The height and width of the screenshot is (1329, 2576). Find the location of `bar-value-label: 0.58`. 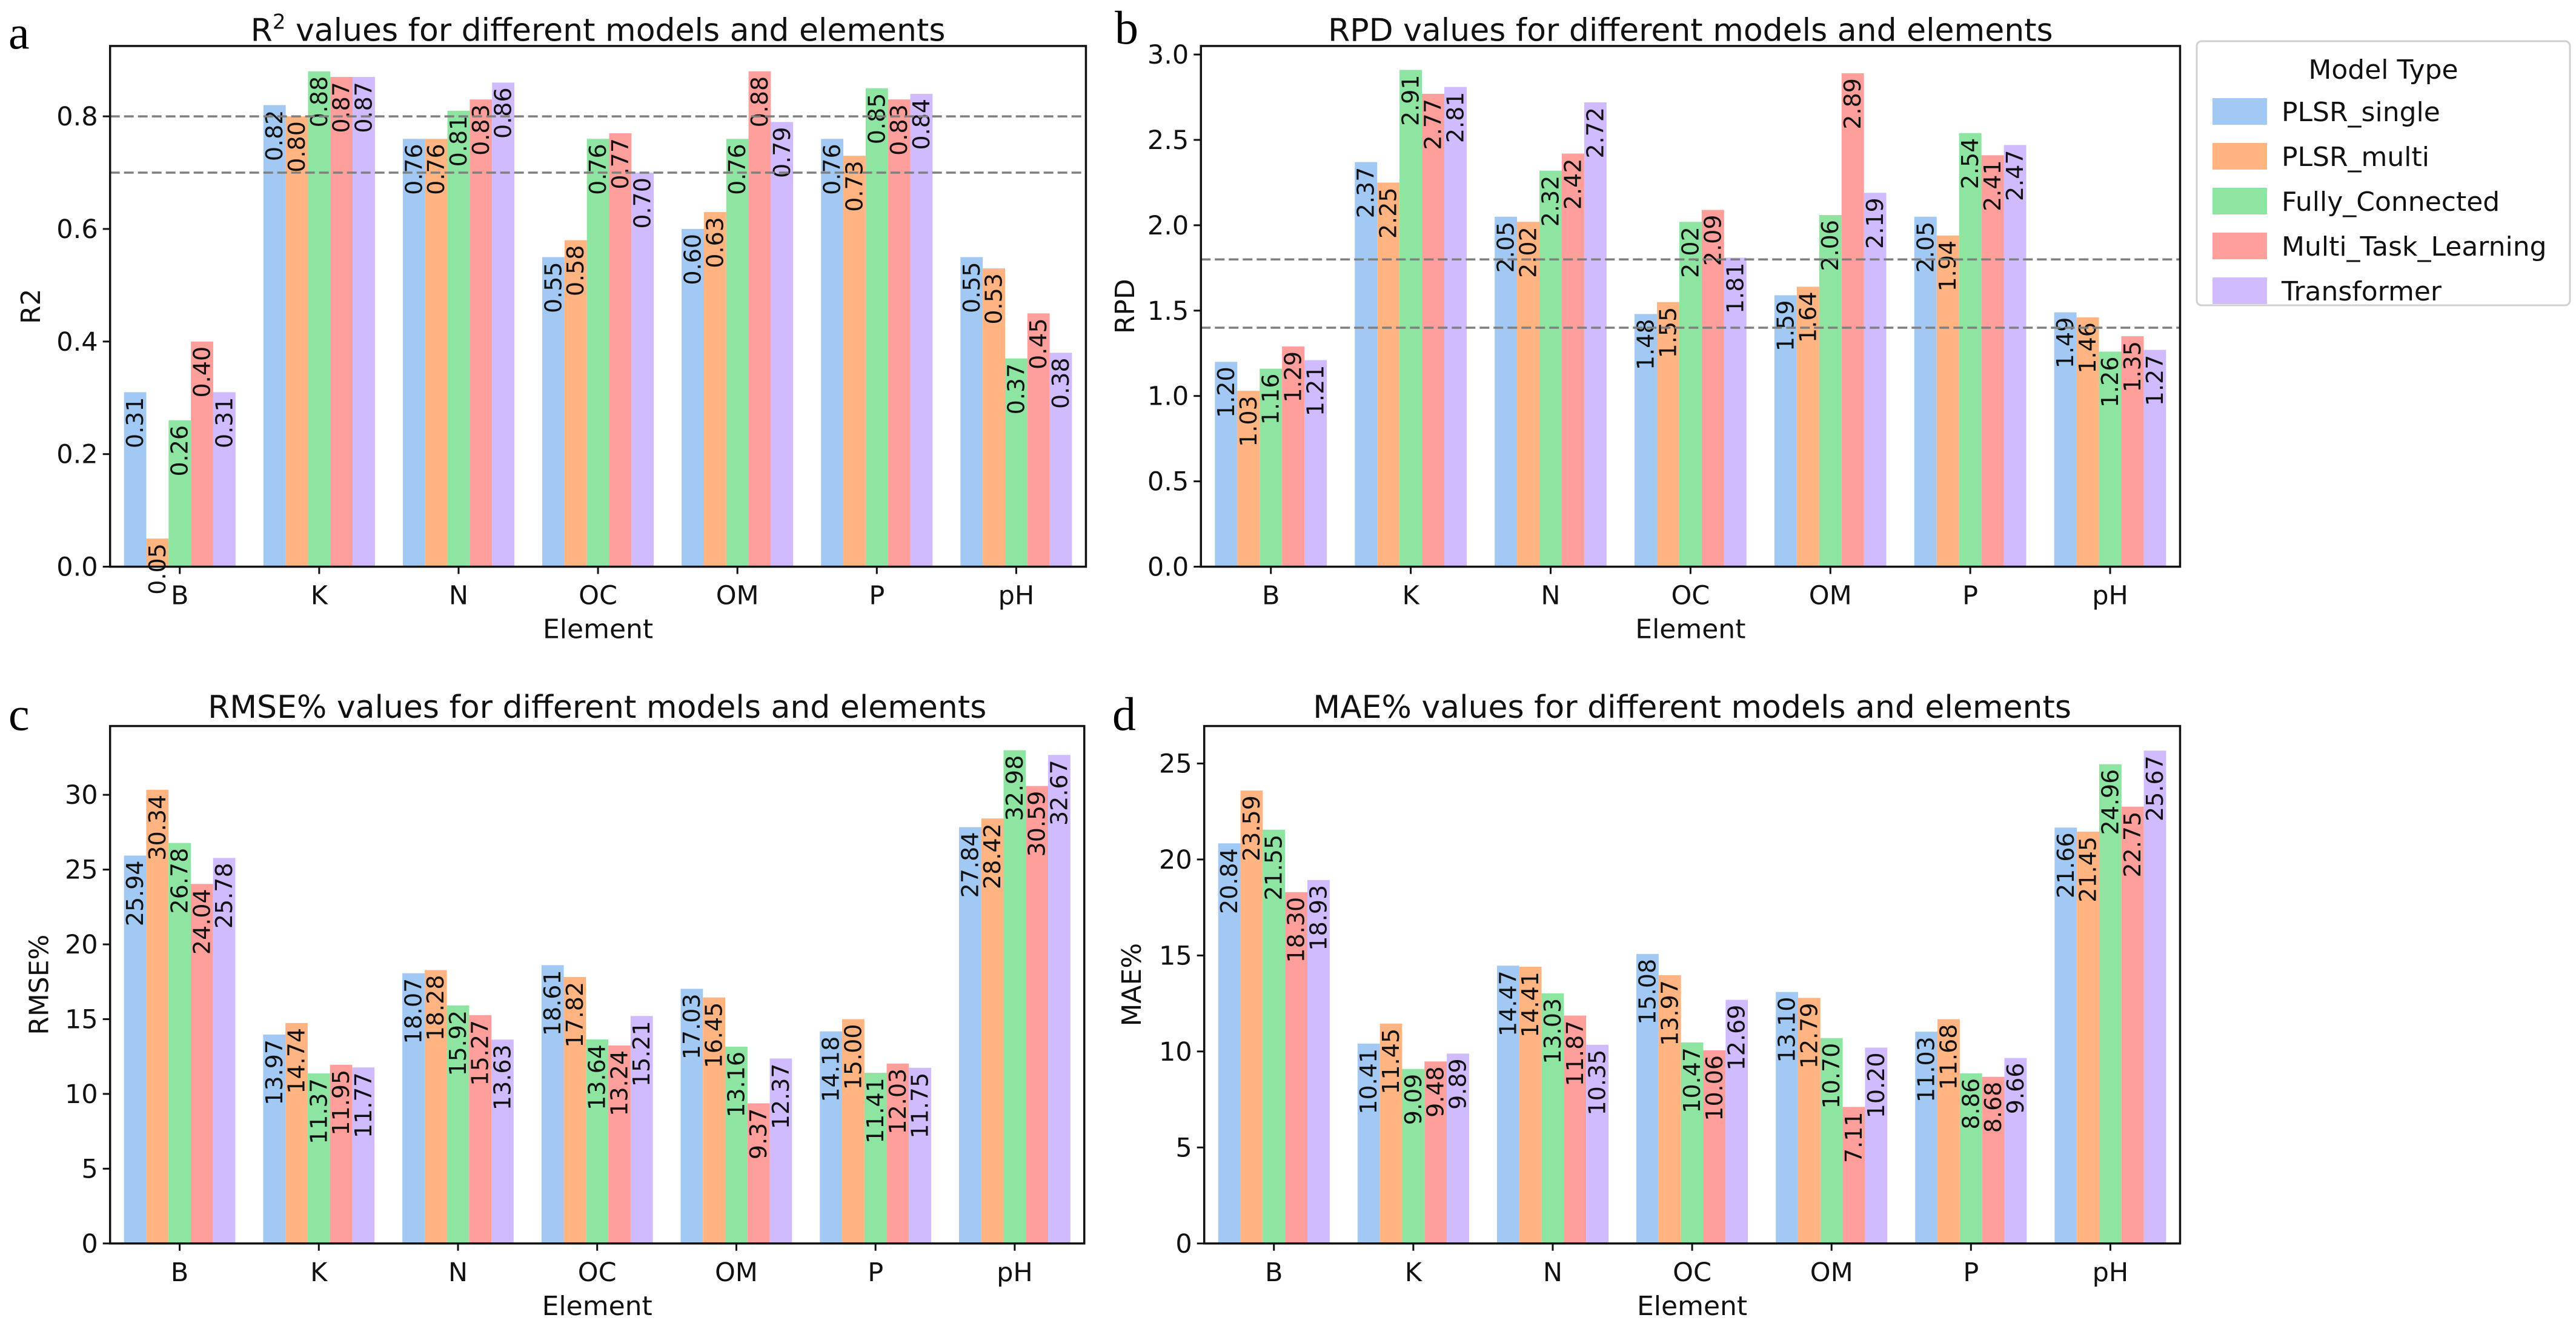

bar-value-label: 0.58 is located at coordinates (575, 271).